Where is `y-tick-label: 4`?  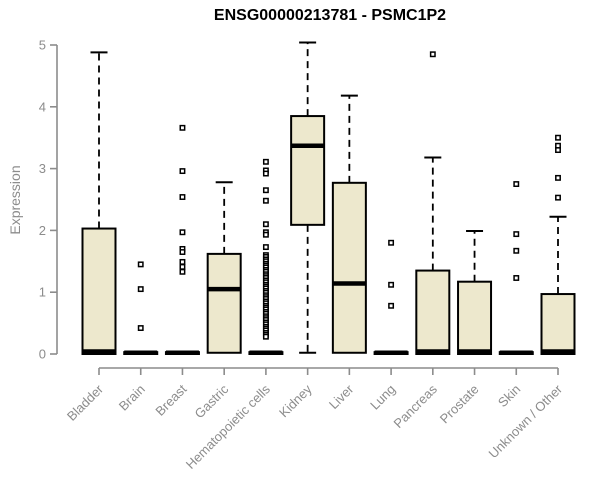
y-tick-label: 4 is located at coordinates (42, 106).